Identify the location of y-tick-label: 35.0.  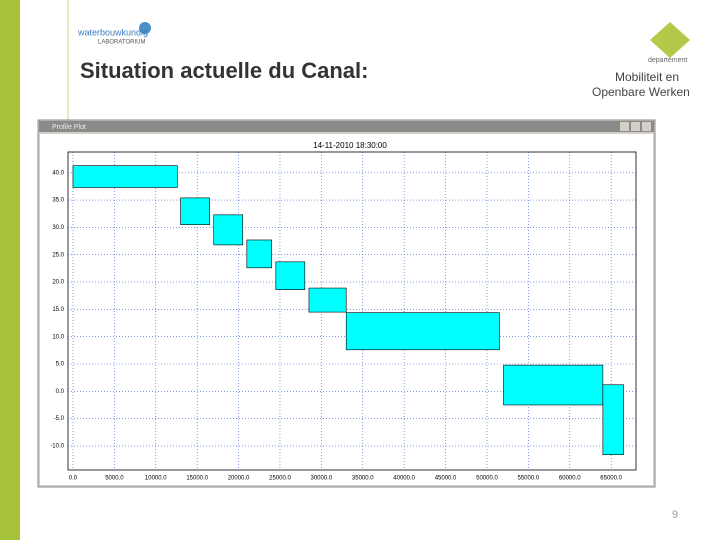
(58, 201).